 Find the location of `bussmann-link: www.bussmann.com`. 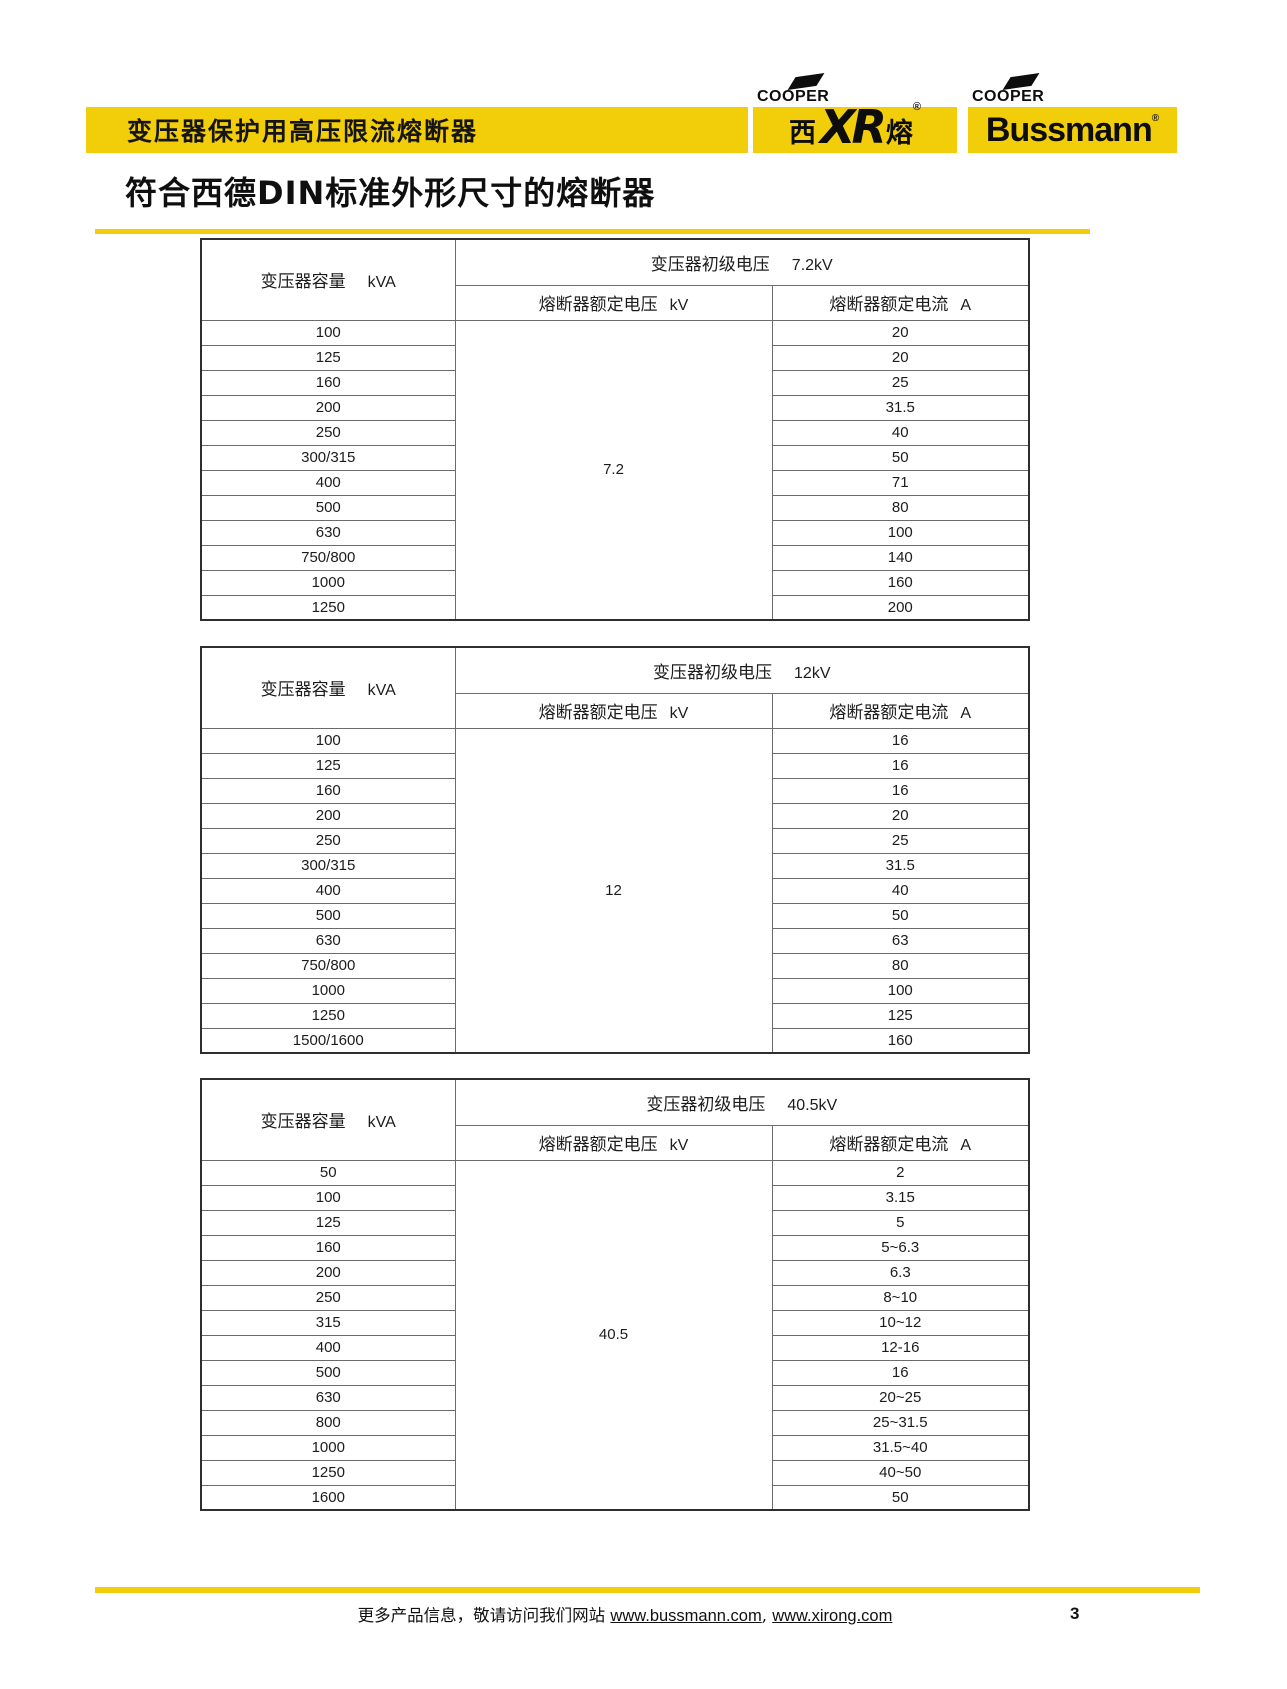

bussmann-link: www.bussmann.com is located at coordinates (686, 1616).